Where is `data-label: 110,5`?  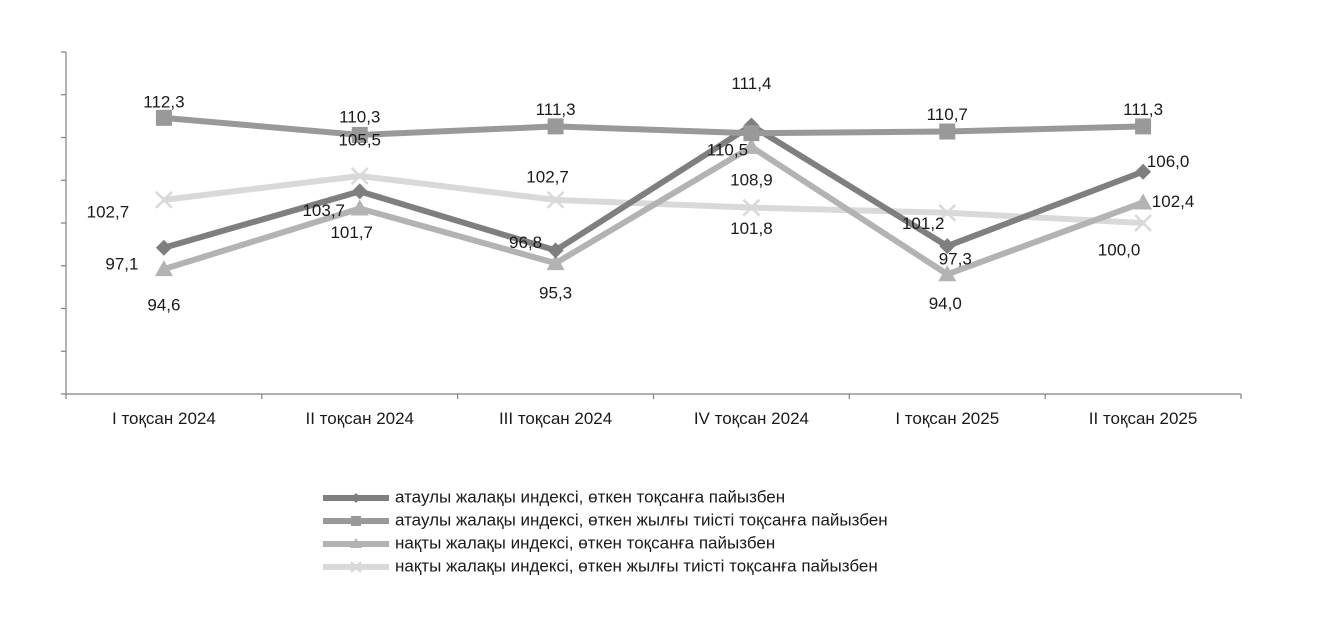 data-label: 110,5 is located at coordinates (727, 150).